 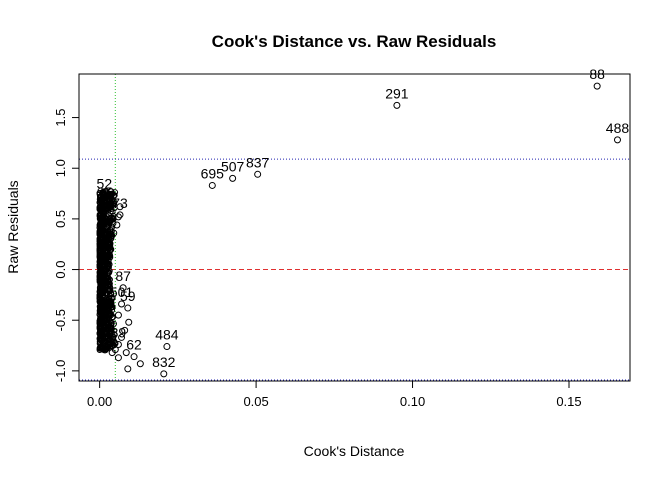 I want to click on x-tick-label: 0.10, so click(x=412, y=401).